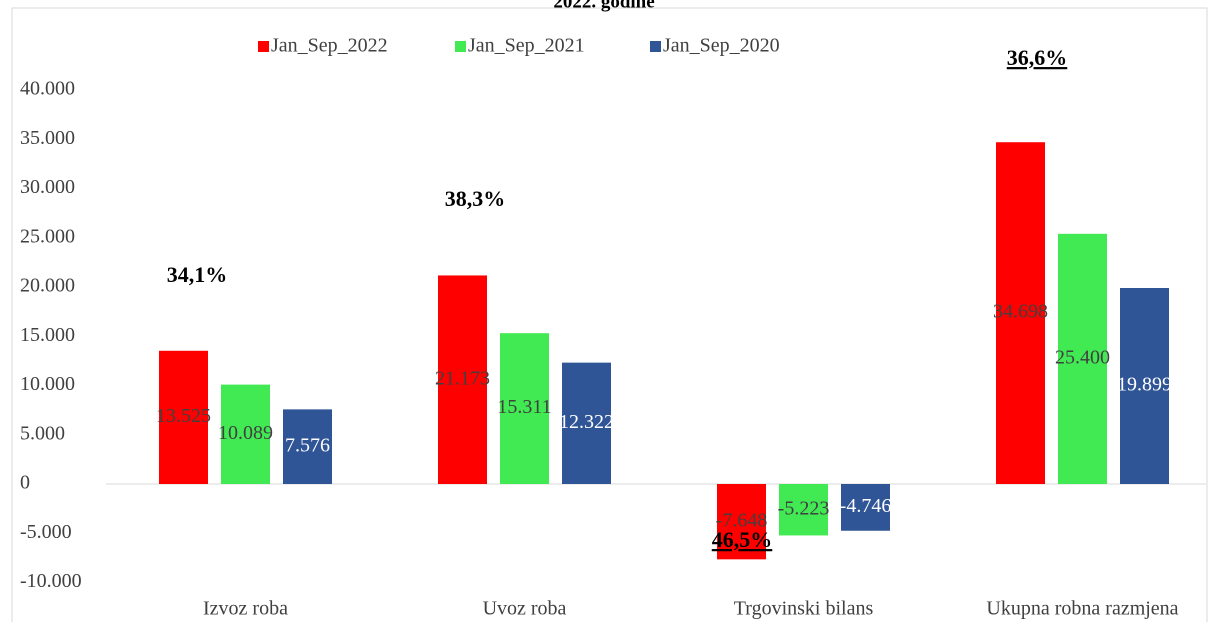 The height and width of the screenshot is (622, 1208). I want to click on data-label: -7.648, so click(742, 520).